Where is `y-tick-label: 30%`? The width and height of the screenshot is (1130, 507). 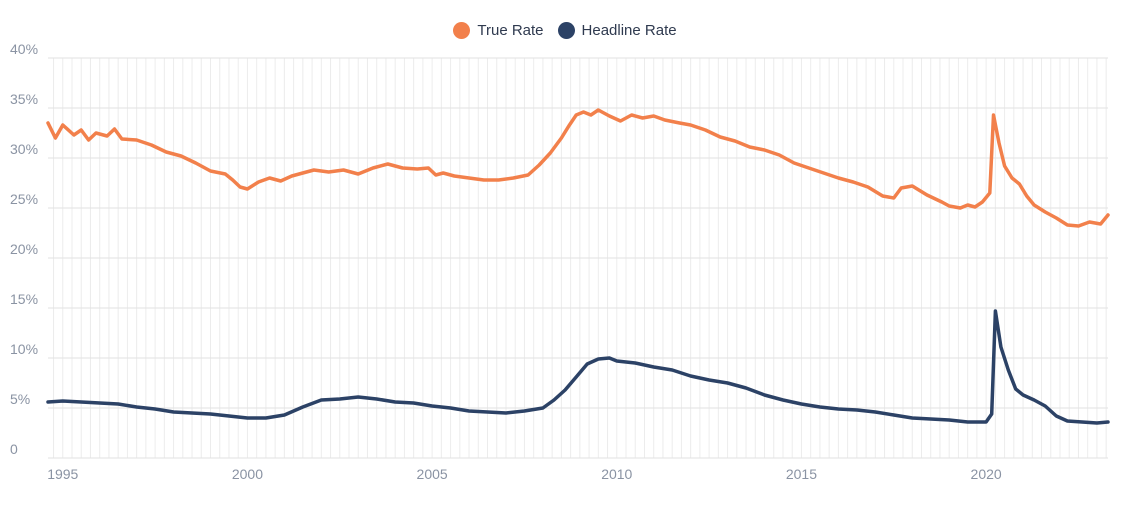
y-tick-label: 30% is located at coordinates (24, 149).